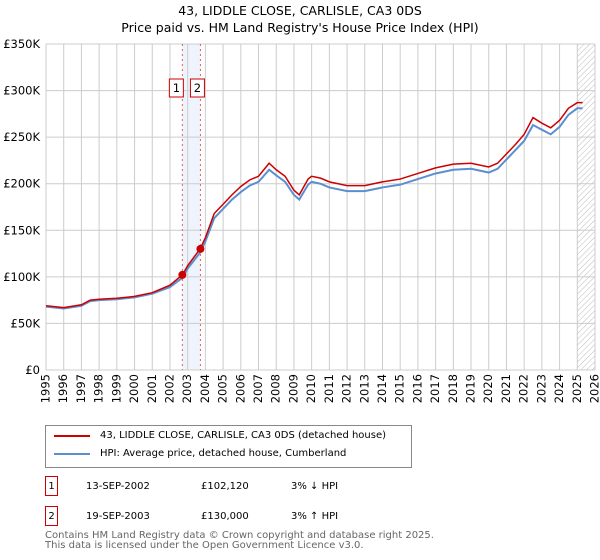  What do you see at coordinates (205, 388) in the screenshot?
I see `x-tick-label: 2004` at bounding box center [205, 388].